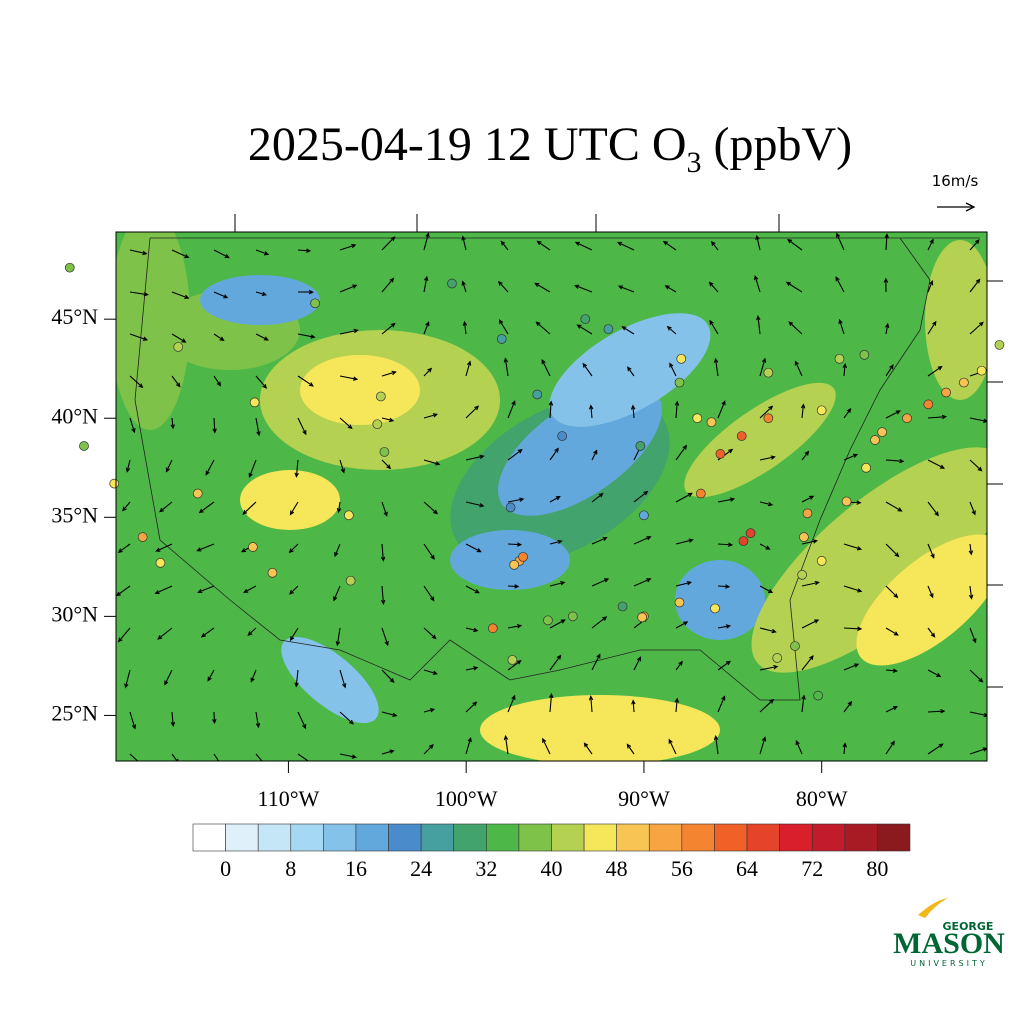 This screenshot has height=1024, width=1024. I want to click on colorbar-tick-label: 0, so click(225, 868).